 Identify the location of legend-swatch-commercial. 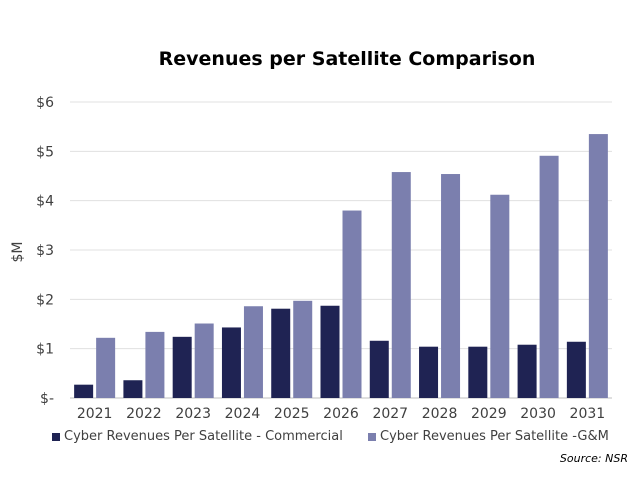
(56, 436).